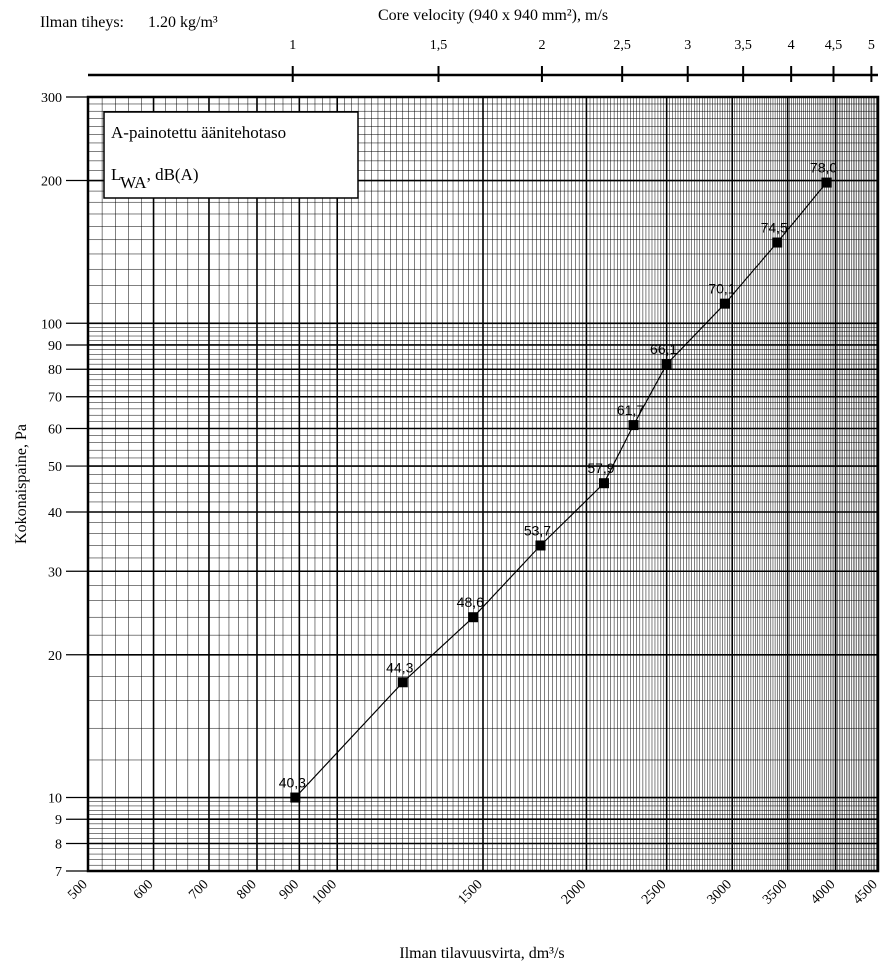 The height and width of the screenshot is (969, 887). Describe the element at coordinates (834, 45) in the screenshot. I see `top-tick-label: 4,5` at that location.